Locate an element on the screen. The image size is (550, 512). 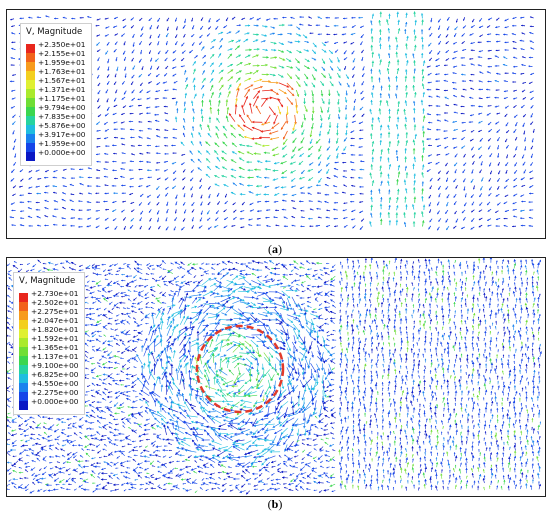
legend-a-color-scale is located at coordinates (30, 102).